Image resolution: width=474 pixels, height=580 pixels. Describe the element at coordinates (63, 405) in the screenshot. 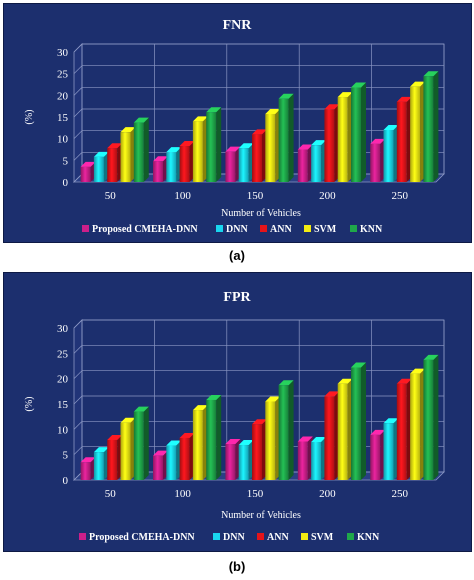

I see `y-tick-label: 15` at that location.